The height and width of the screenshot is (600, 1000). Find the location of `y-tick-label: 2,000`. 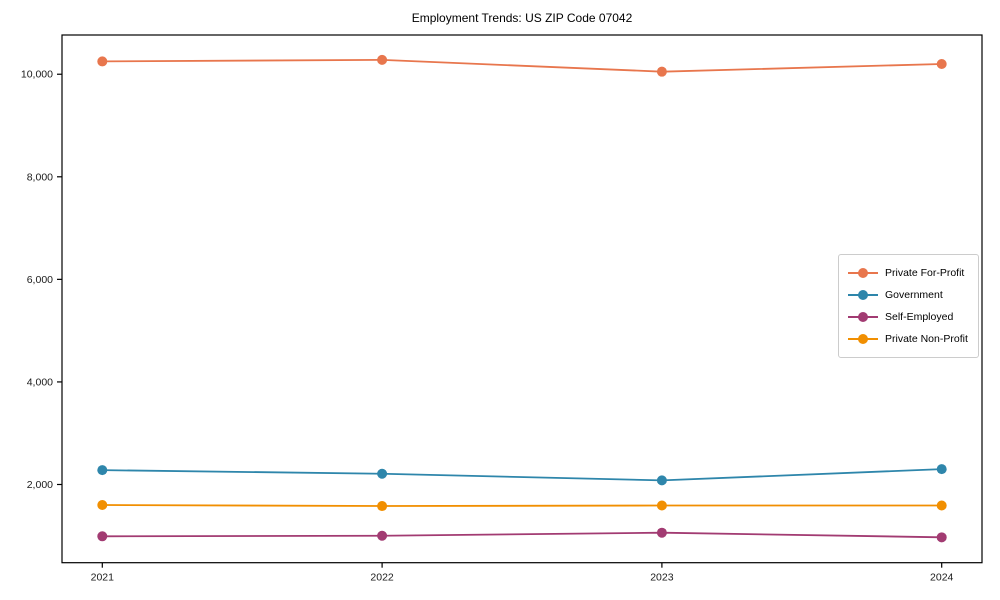

y-tick-label: 2,000 is located at coordinates (40, 485).